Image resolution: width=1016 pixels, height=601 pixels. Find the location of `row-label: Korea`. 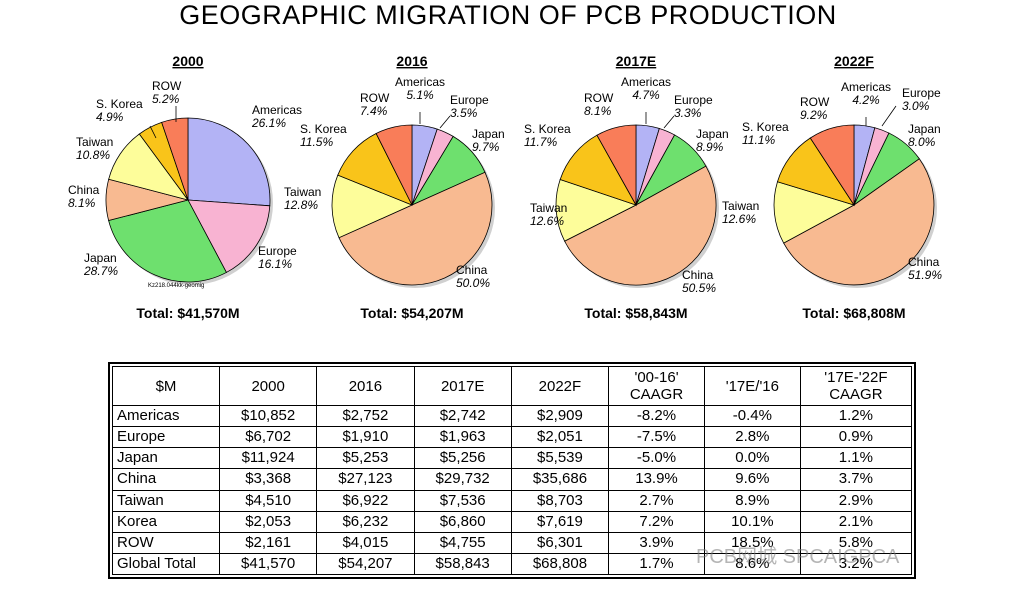

row-label: Korea is located at coordinates (166, 521).